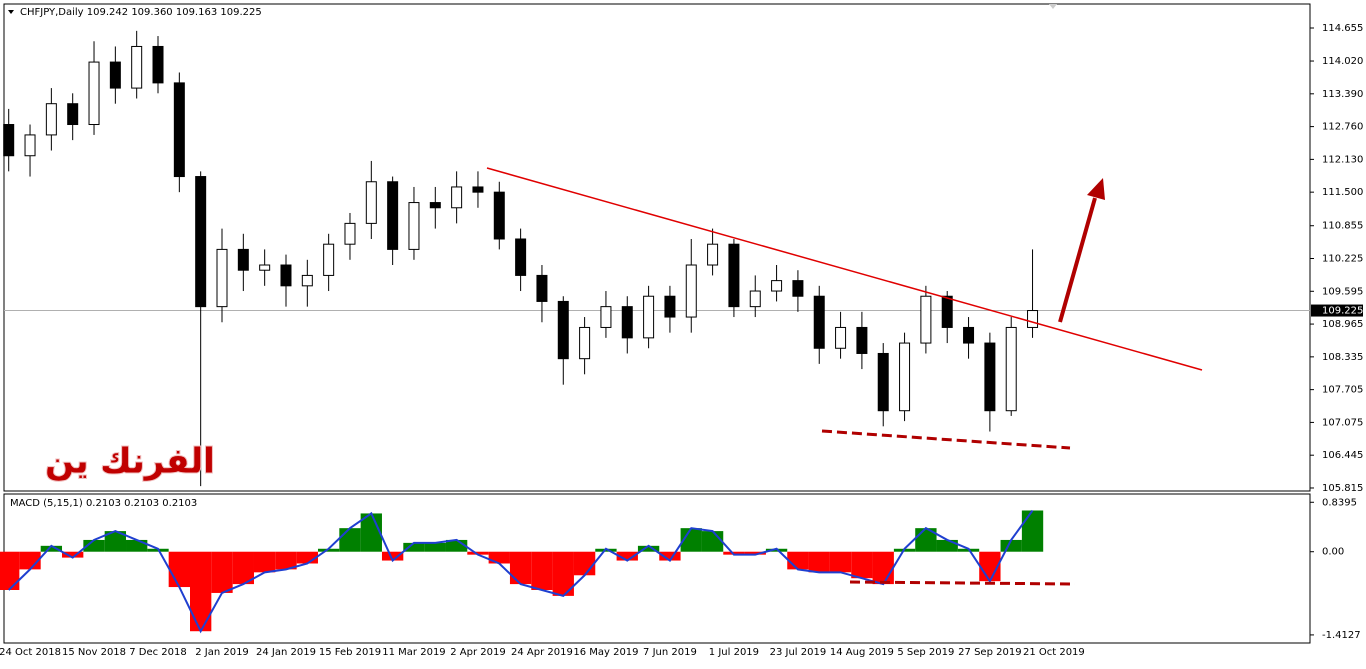 This screenshot has height=669, width=1366. I want to click on macd-support-line, so click(962, 583).